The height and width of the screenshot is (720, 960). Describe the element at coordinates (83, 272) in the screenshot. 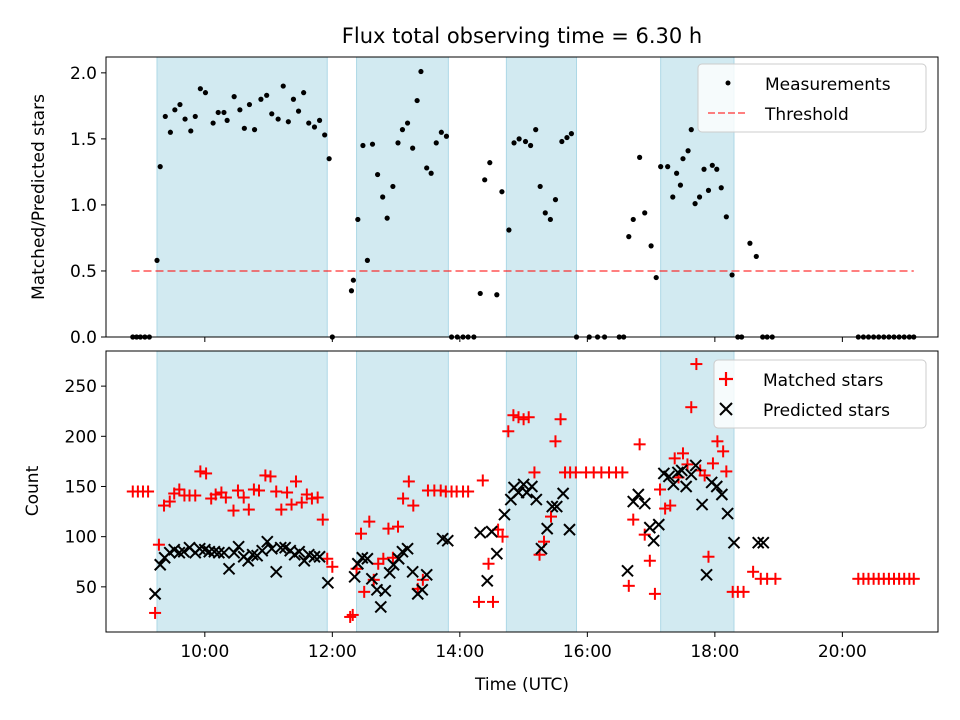

I see `top-y-tick-label-1: 0.5` at that location.